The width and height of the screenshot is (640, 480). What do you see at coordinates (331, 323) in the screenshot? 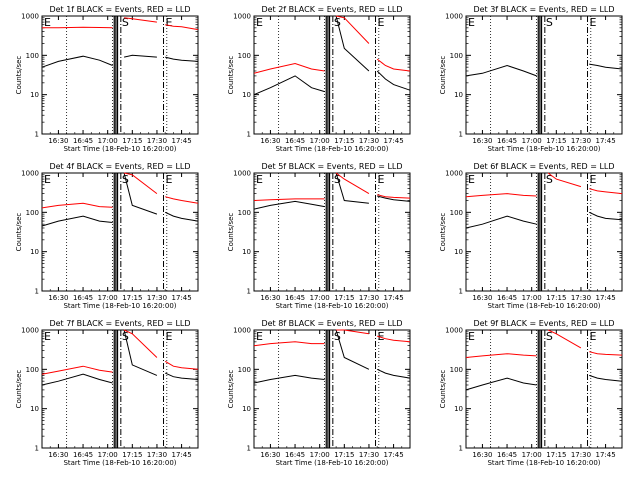
I see `panel-title: Det 8f BLACK = Events, RED = LLD` at bounding box center [331, 323].